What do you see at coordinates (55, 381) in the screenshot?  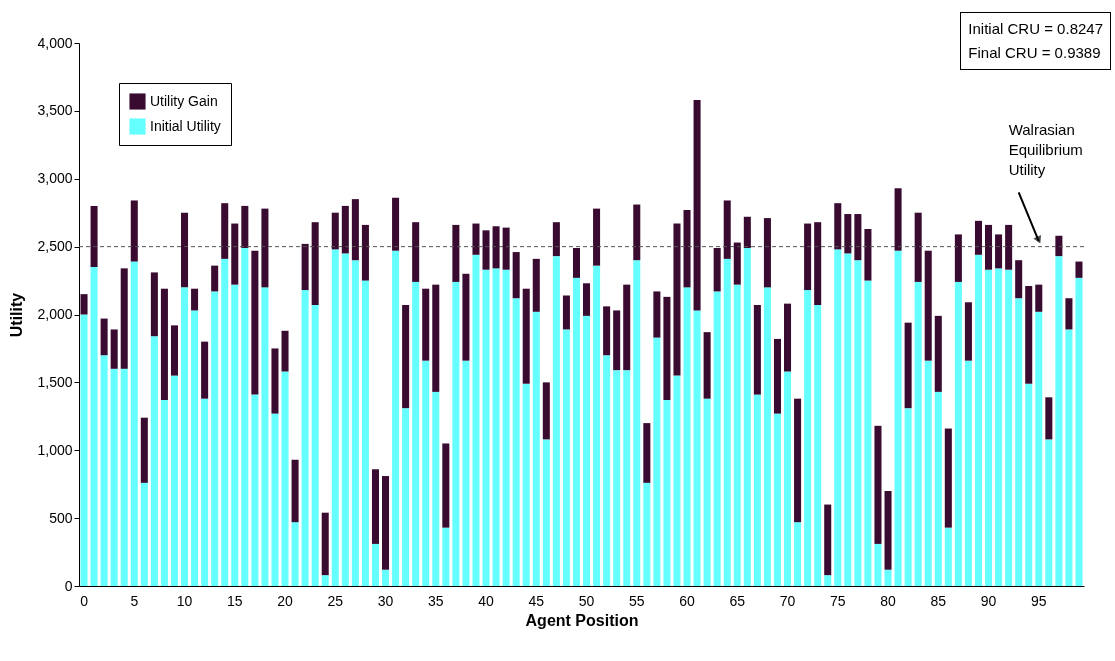 I see `y-tick-label: 1,500` at bounding box center [55, 381].